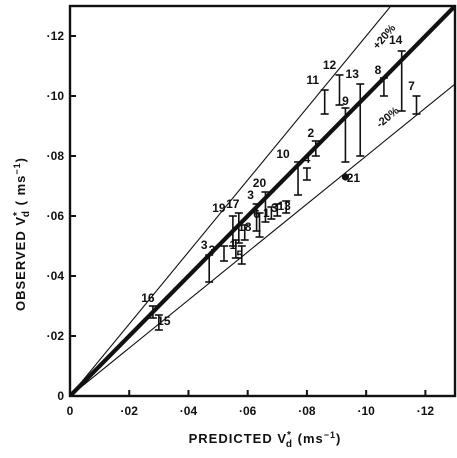 The width and height of the screenshot is (457, 458). I want to click on point-label: 12, so click(330, 65).